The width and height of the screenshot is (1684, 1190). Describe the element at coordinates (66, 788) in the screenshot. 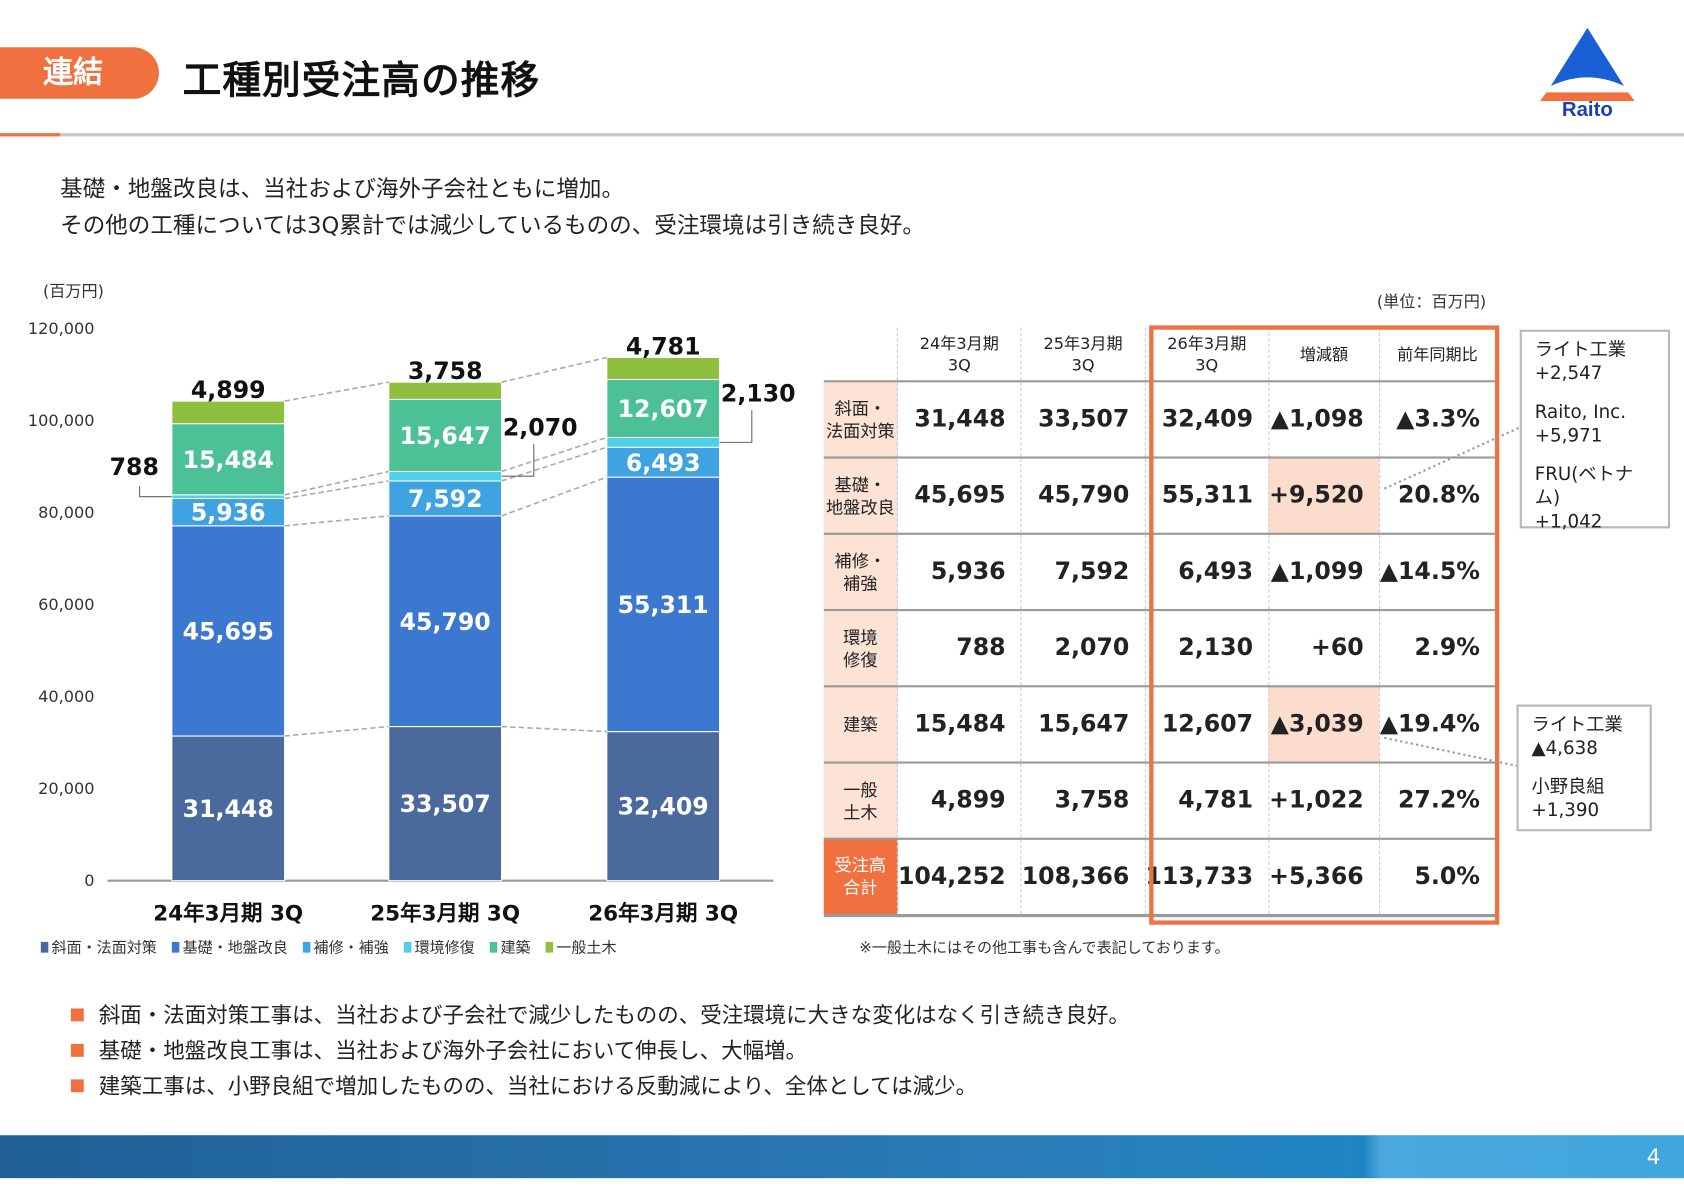

I see `y-tick-label: 20,000` at that location.